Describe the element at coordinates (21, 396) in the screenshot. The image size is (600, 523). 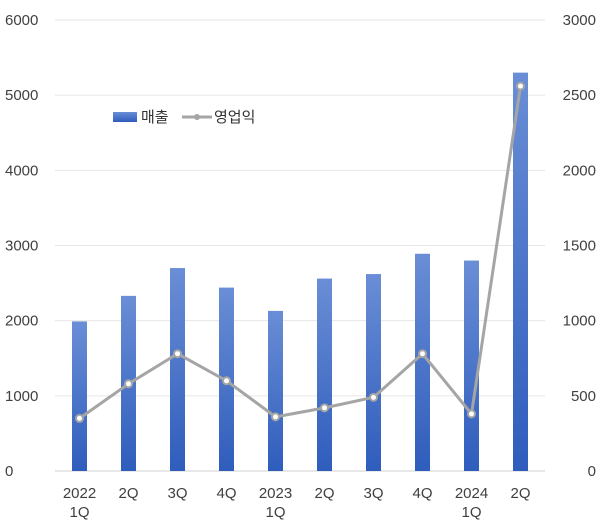
I see `left-axis-tick-label: 1000` at that location.